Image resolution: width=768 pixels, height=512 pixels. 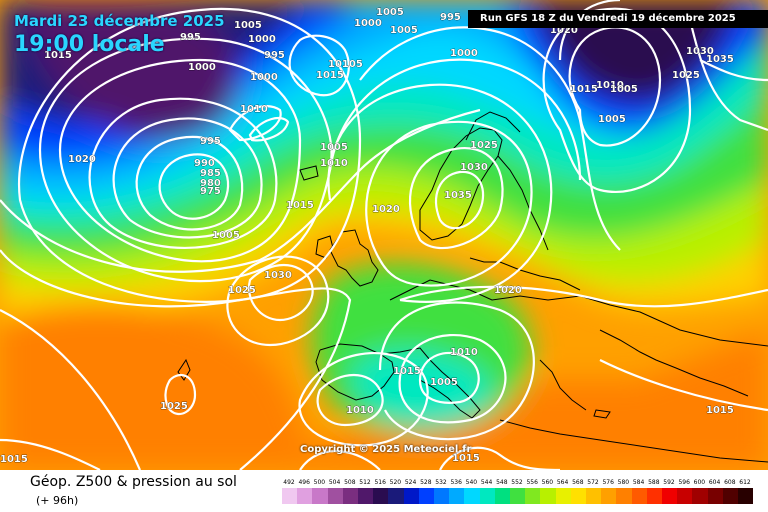 What do you see at coordinates (684, 482) in the screenshot?
I see `legend-tick-label: 596` at bounding box center [684, 482].